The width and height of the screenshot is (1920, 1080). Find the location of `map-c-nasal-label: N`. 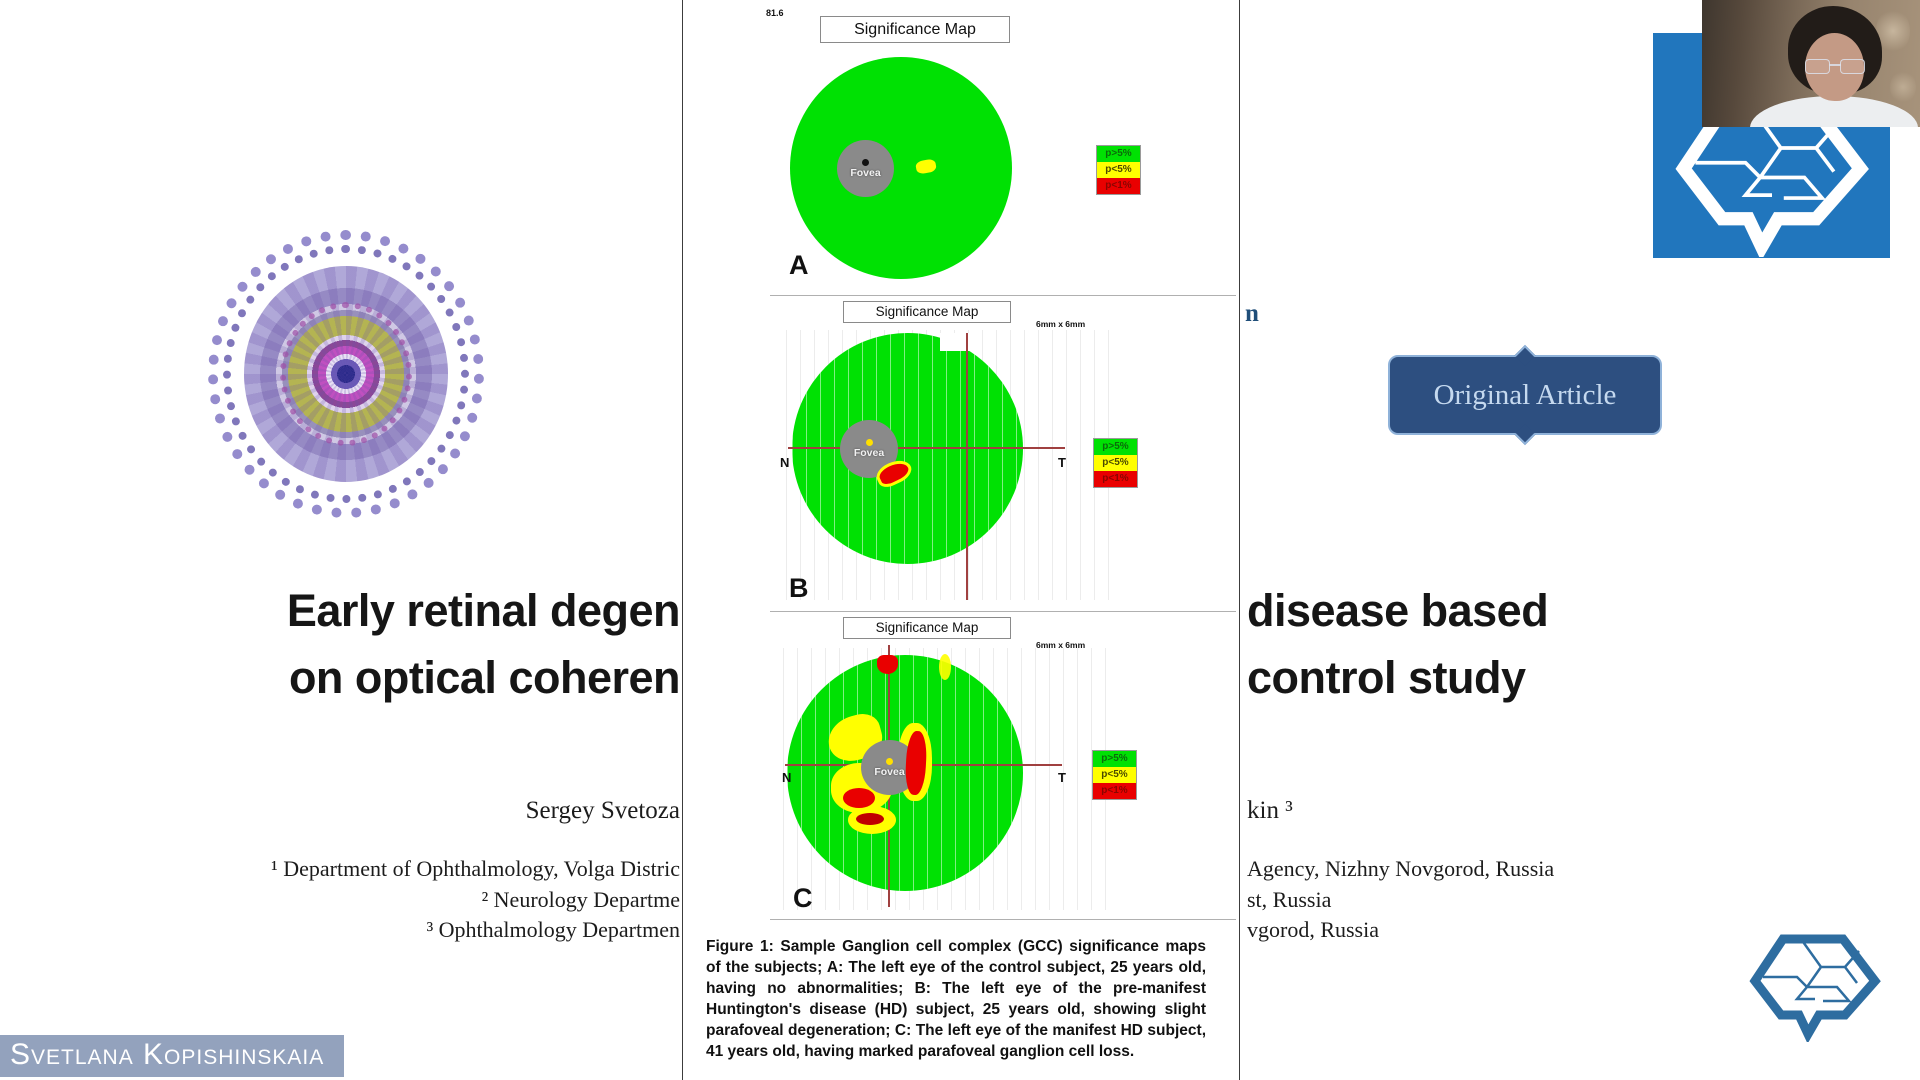

map-c-nasal-label: N is located at coordinates (787, 777).